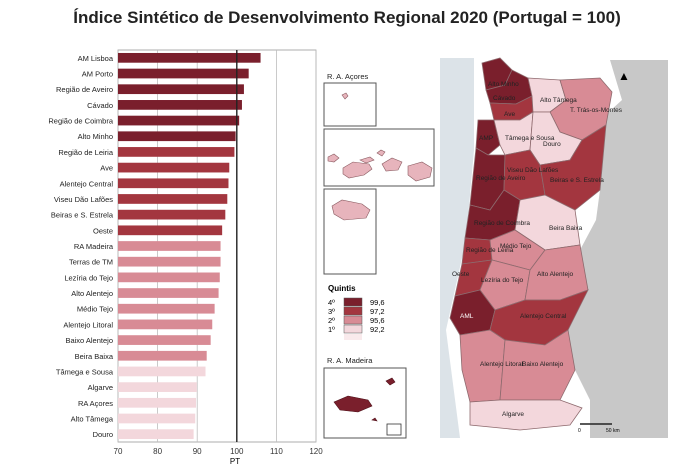  Describe the element at coordinates (103, 434) in the screenshot. I see `category-label: Douro` at that location.